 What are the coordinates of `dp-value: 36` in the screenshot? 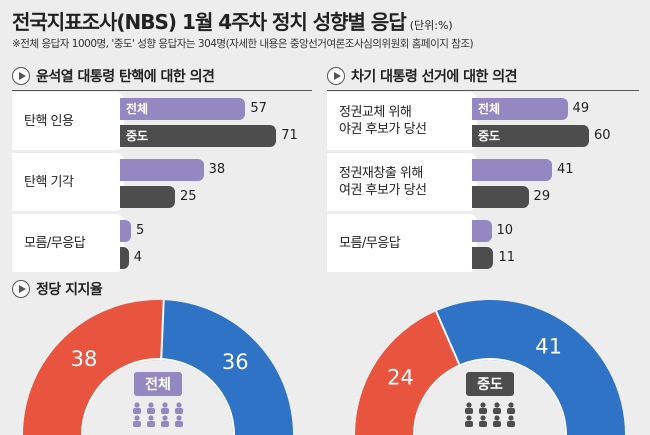 It's located at (235, 362).